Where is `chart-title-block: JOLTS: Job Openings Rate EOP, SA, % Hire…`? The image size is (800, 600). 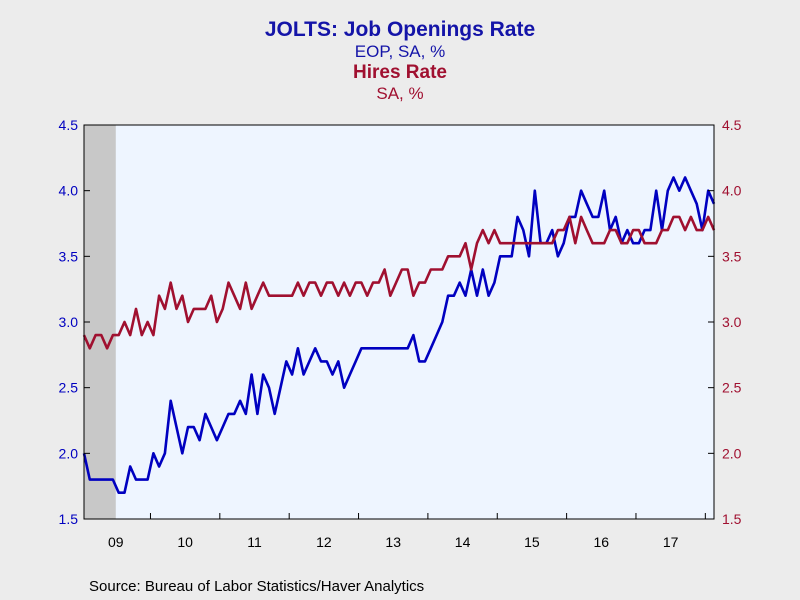 chart-title-block: JOLTS: Job Openings Rate EOP, SA, % Hire… is located at coordinates (400, 60).